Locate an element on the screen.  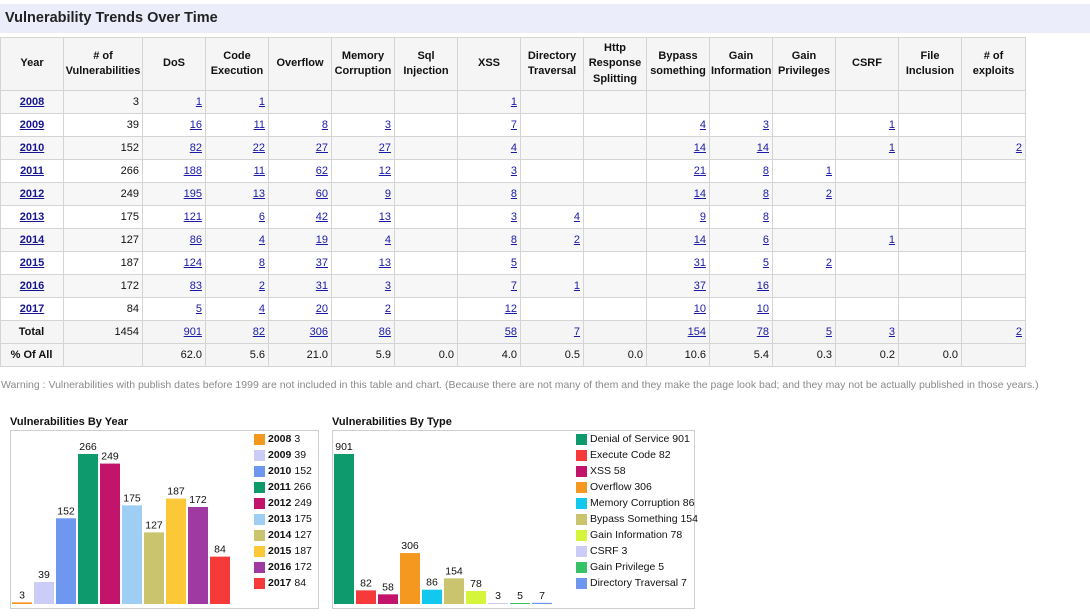
count-link: 188 is located at coordinates (192, 171).